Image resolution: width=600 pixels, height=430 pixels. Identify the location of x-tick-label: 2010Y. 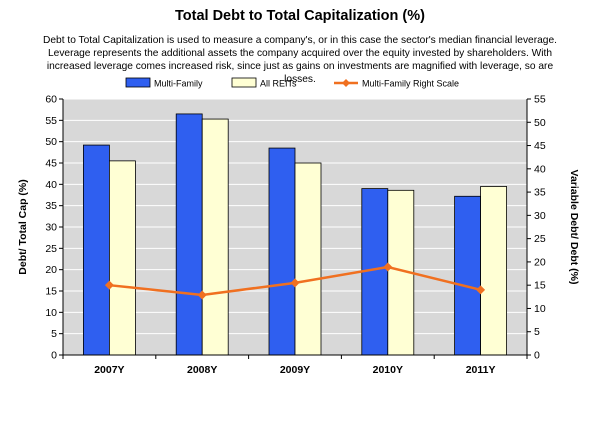
(388, 370).